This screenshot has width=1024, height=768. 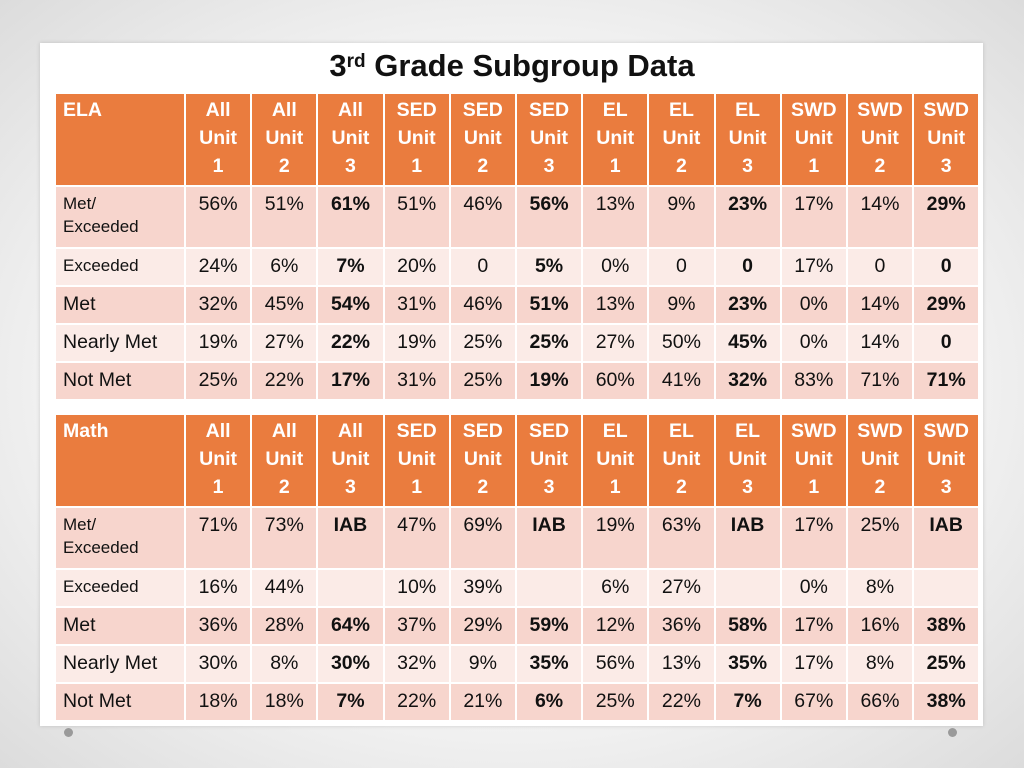 I want to click on ela-row-label: Met, so click(x=120, y=305).